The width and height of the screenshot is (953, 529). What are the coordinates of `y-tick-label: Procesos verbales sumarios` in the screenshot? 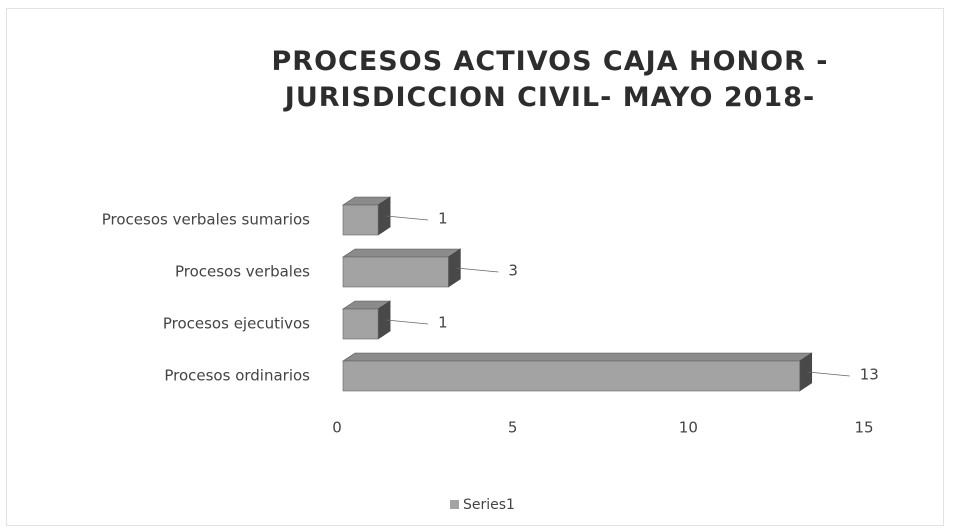 It's located at (206, 220).